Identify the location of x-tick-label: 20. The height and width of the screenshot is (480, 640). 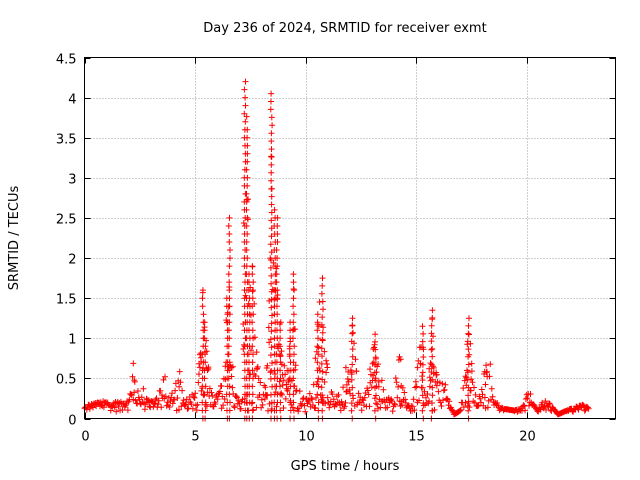
(527, 437).